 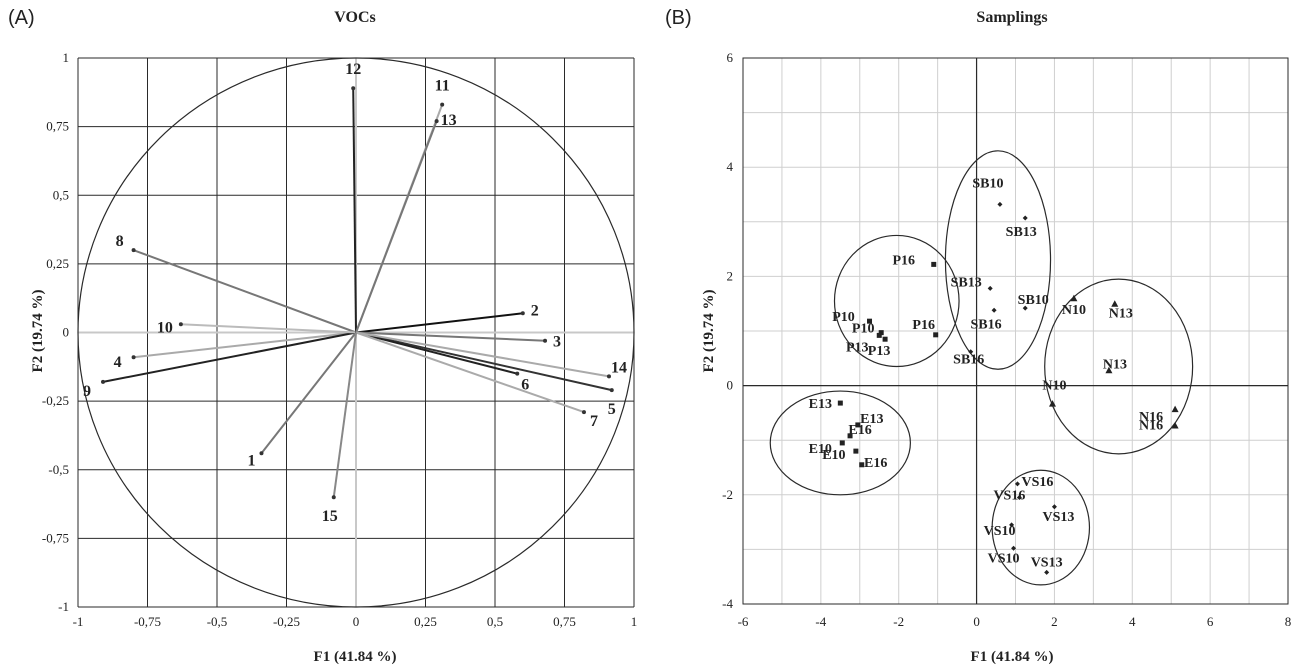 I want to click on voc-label-12: 12, so click(x=353, y=69).